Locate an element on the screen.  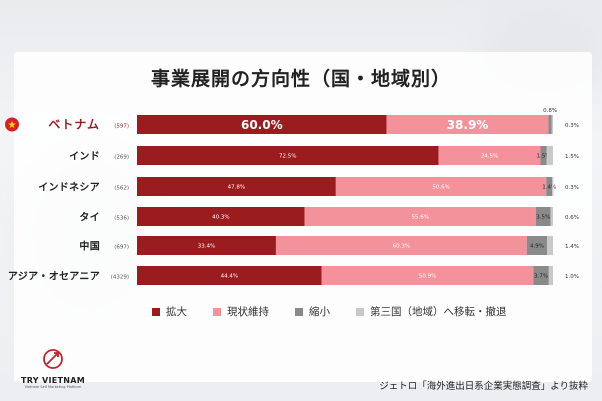
data-label: 40.3% is located at coordinates (220, 218).